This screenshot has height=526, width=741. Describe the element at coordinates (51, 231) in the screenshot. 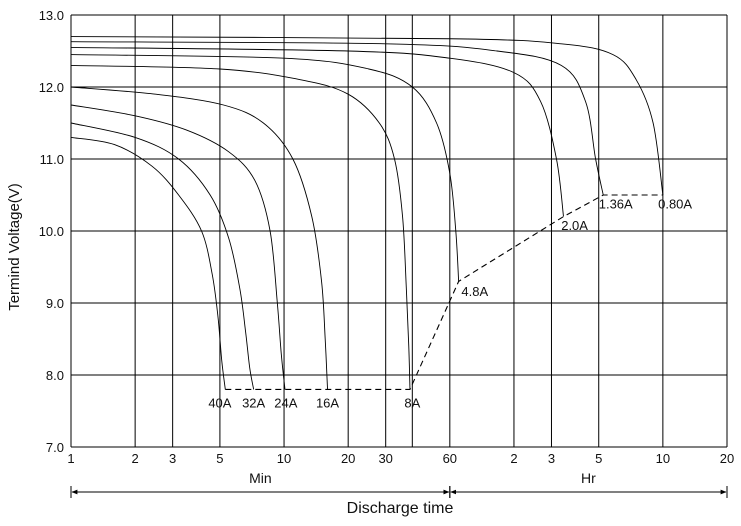

I see `y-tick-label: 10.0` at that location.